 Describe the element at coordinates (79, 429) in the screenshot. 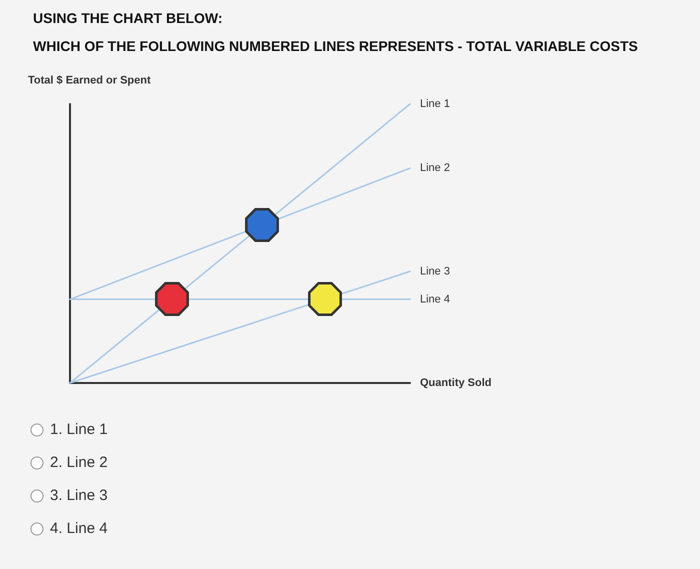

I see `text: 1. Line 1` at that location.